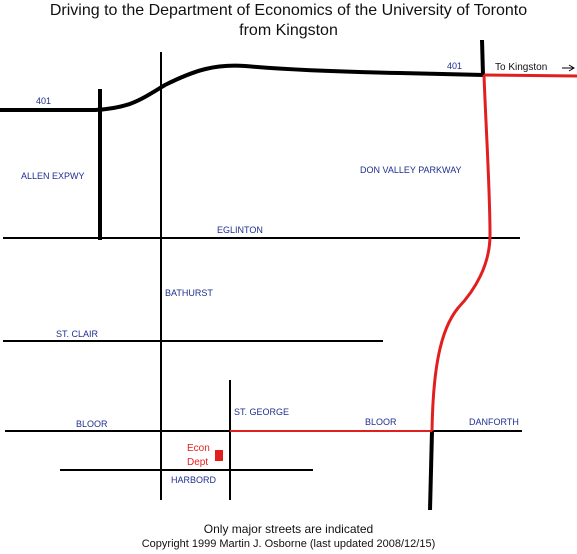  Describe the element at coordinates (77, 334) in the screenshot. I see `label-st-clair: ST. CLAIR` at that location.